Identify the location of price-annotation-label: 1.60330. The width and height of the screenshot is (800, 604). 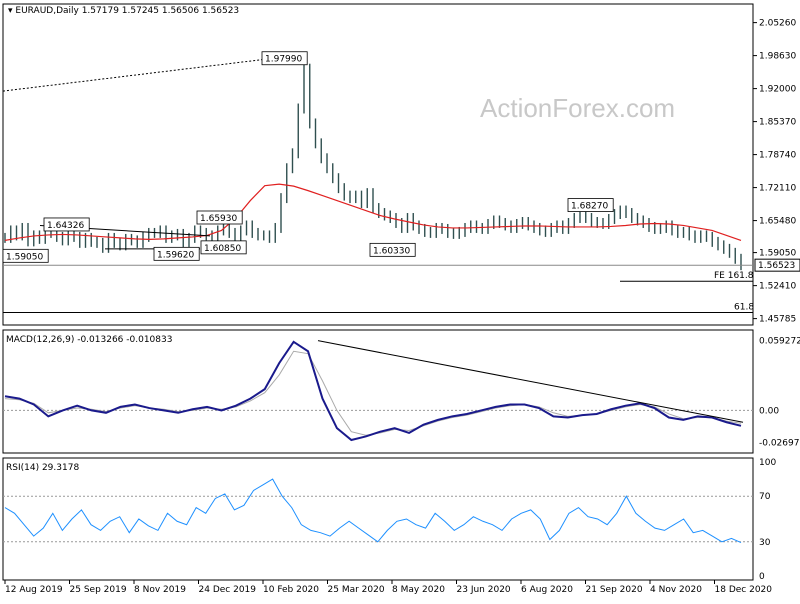
(391, 251).